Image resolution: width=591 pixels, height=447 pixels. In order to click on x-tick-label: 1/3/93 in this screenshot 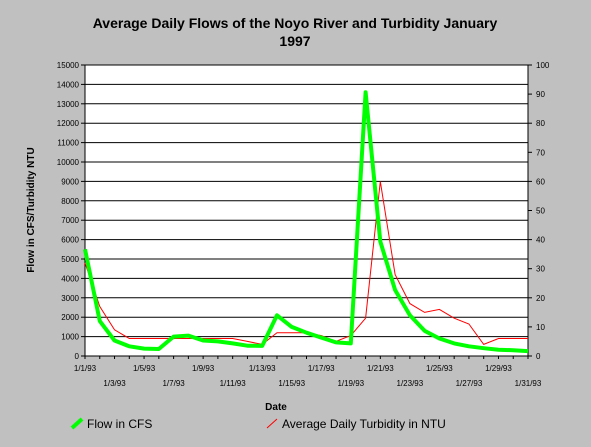, I will do `click(114, 383)`.